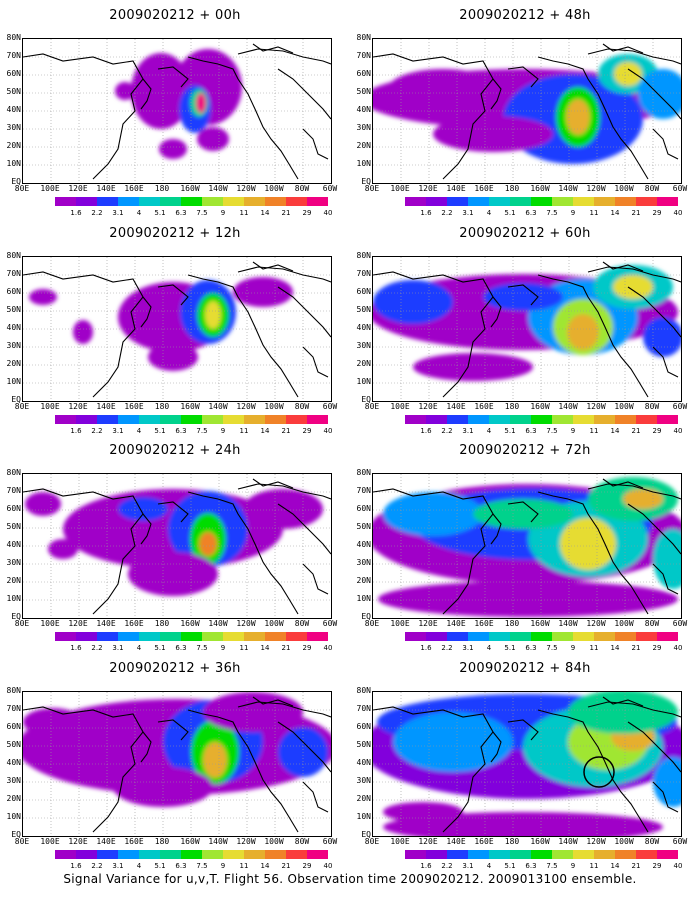  I want to click on observation-circle, so click(599, 772).